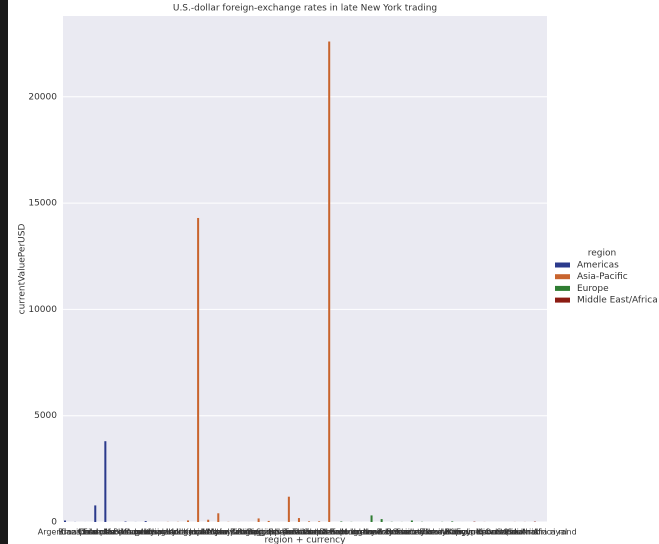 The height and width of the screenshot is (544, 659). I want to click on x-tick-label: Denmark krone, so click(350, 532).